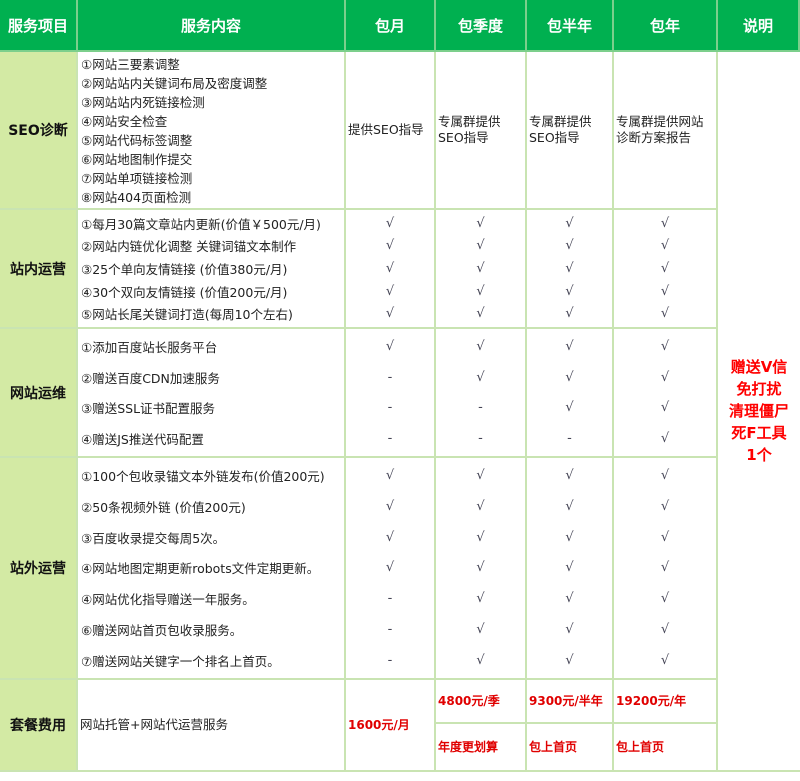  Describe the element at coordinates (136, 197) in the screenshot. I see `service-item: ⑧网站404页面检测` at that location.